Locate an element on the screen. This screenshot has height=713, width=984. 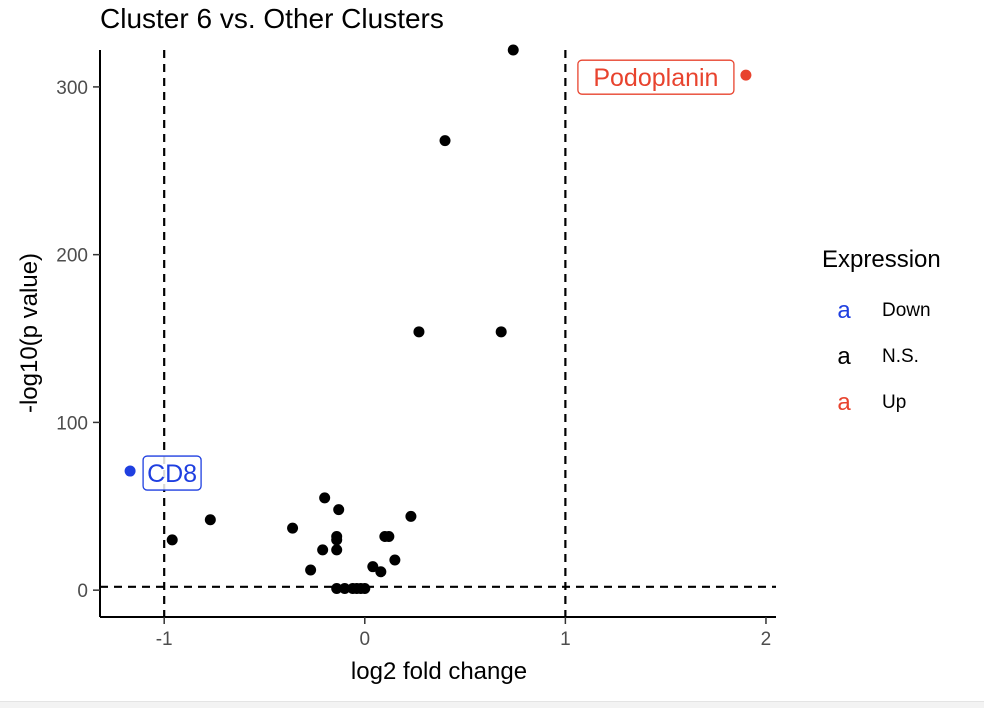
legend-label: N.S. is located at coordinates (900, 356).